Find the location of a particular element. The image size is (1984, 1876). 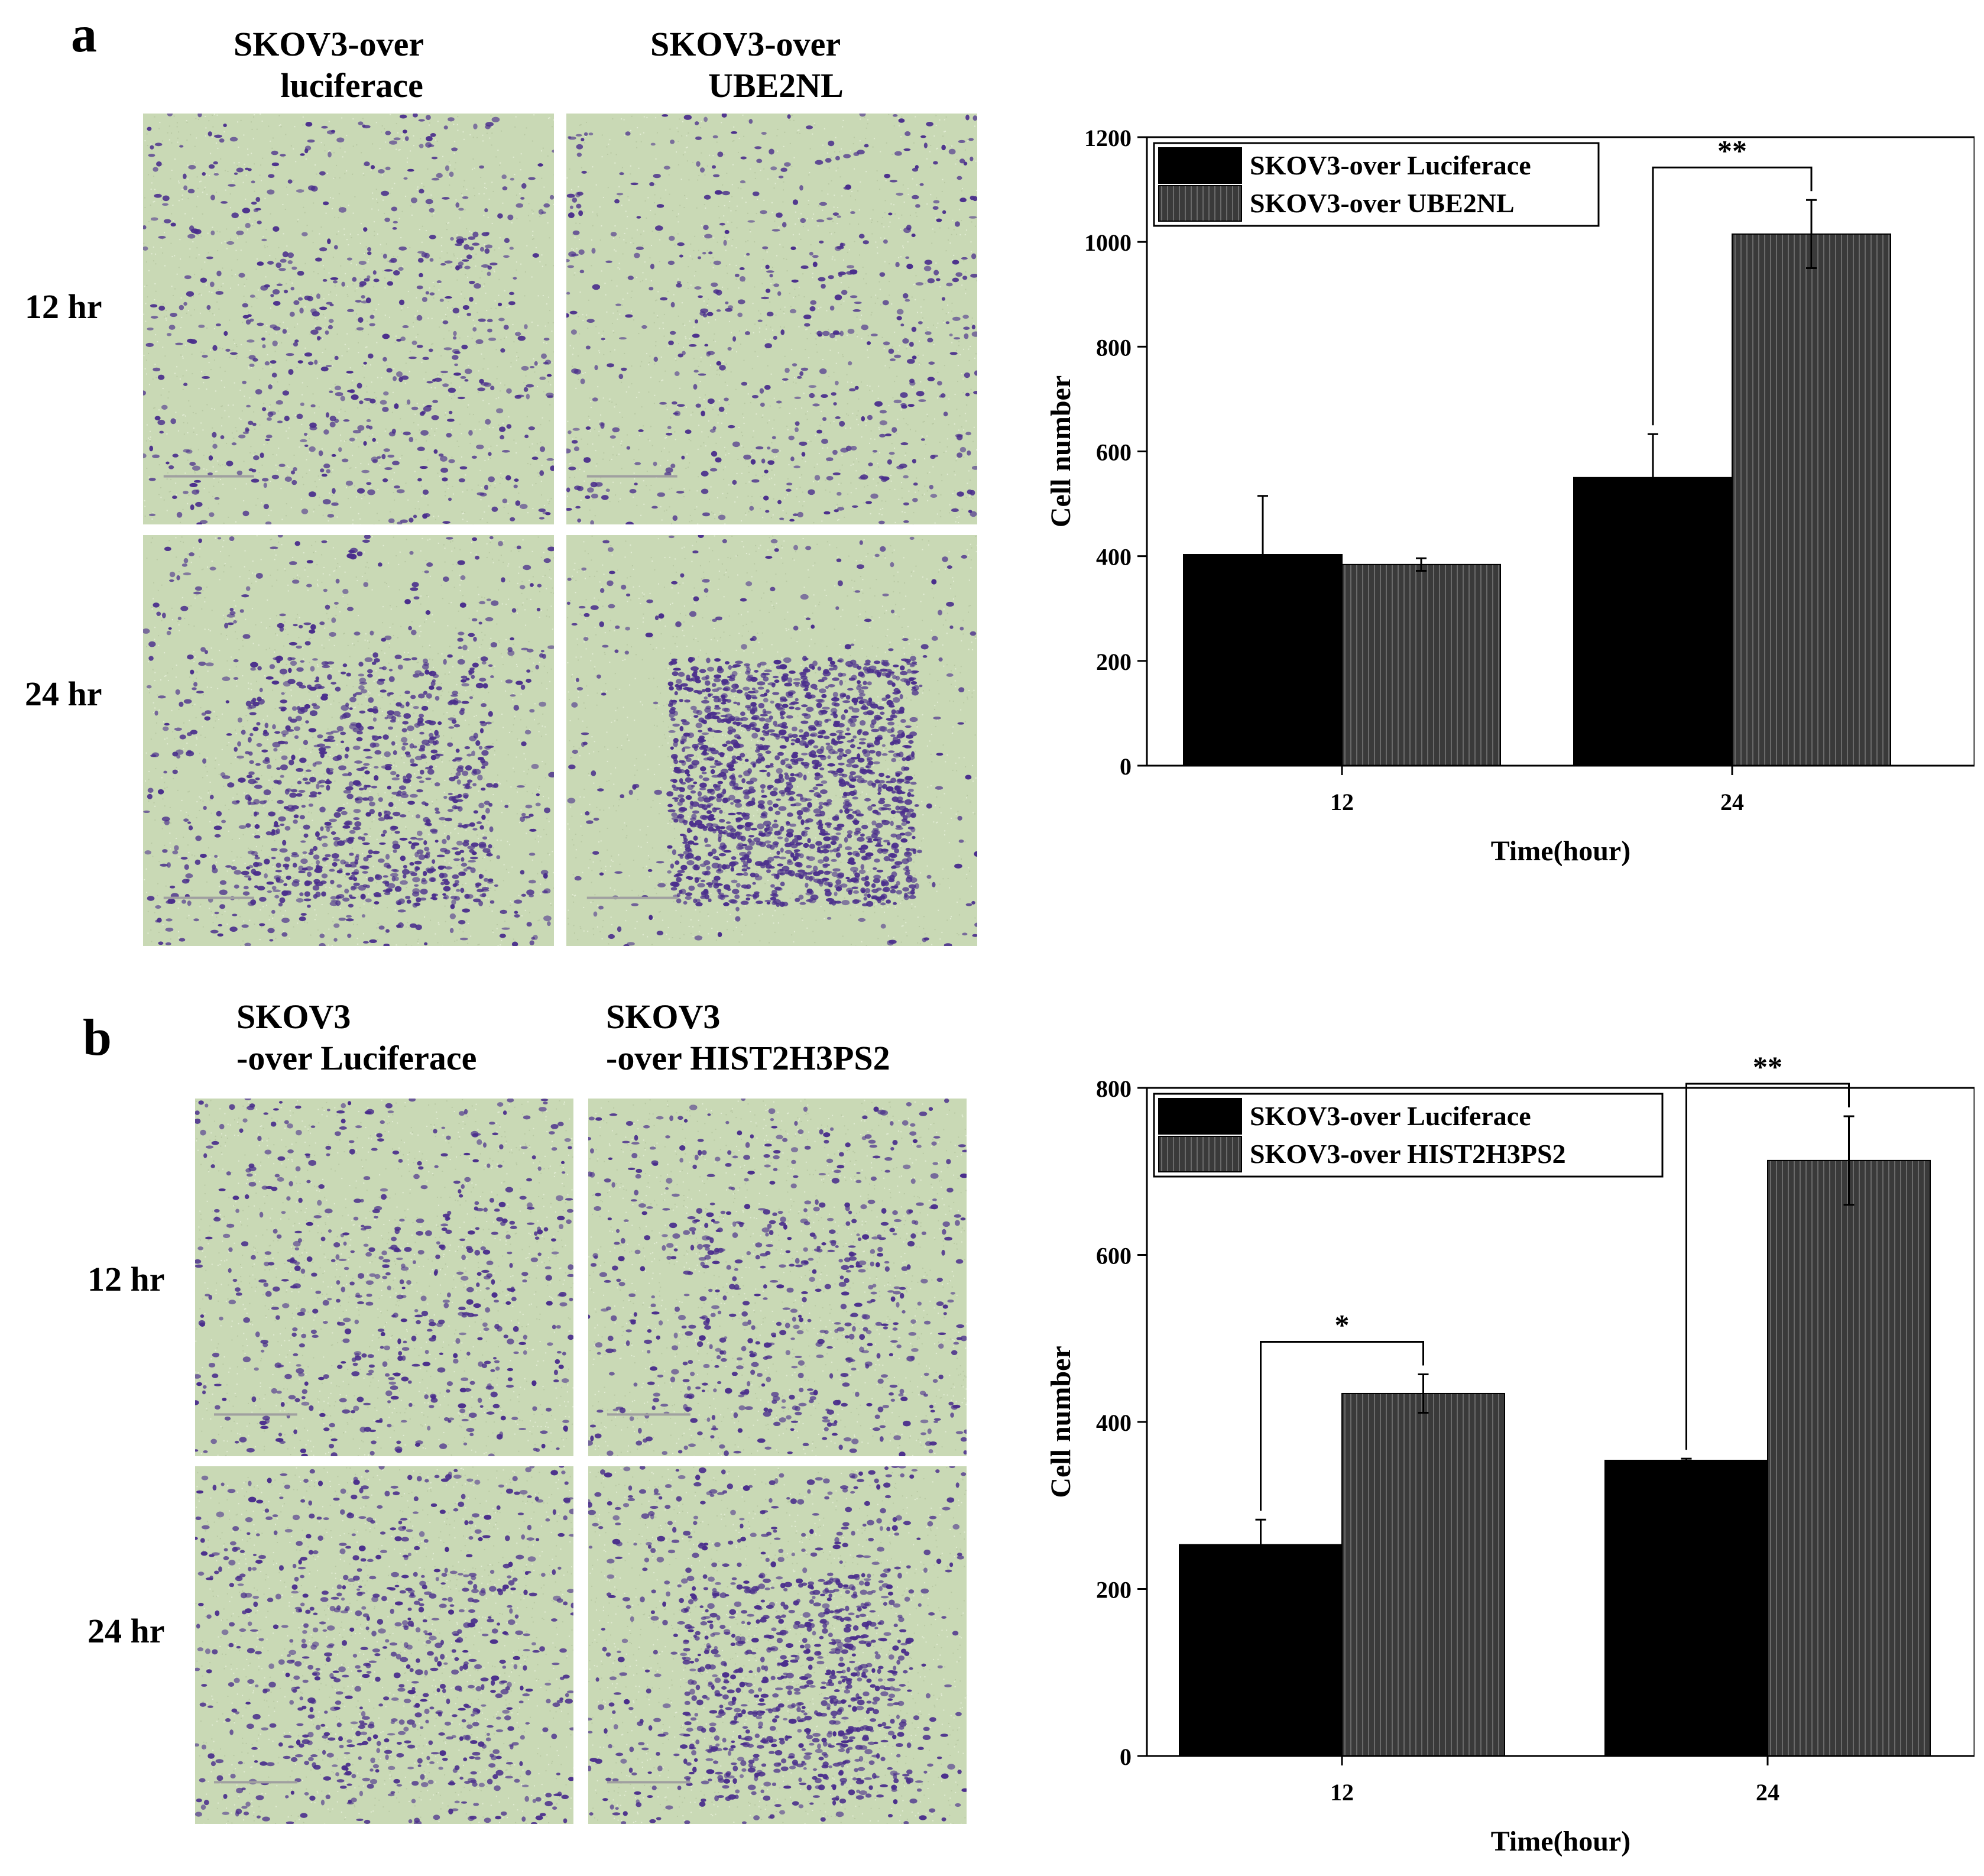

micrograph-a-ube2nl-24hr is located at coordinates (772, 740).